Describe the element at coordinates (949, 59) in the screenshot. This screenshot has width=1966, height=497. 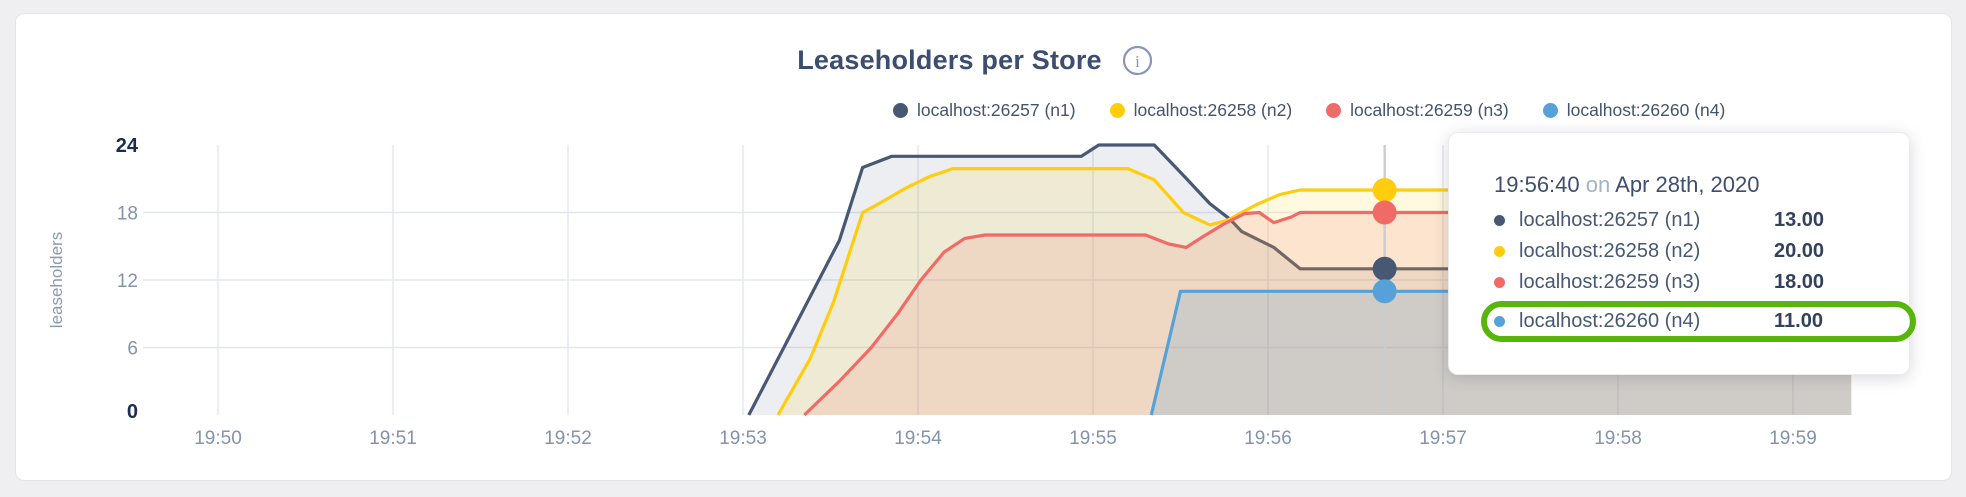
I see `chart-title: Leaseholders per Store` at that location.